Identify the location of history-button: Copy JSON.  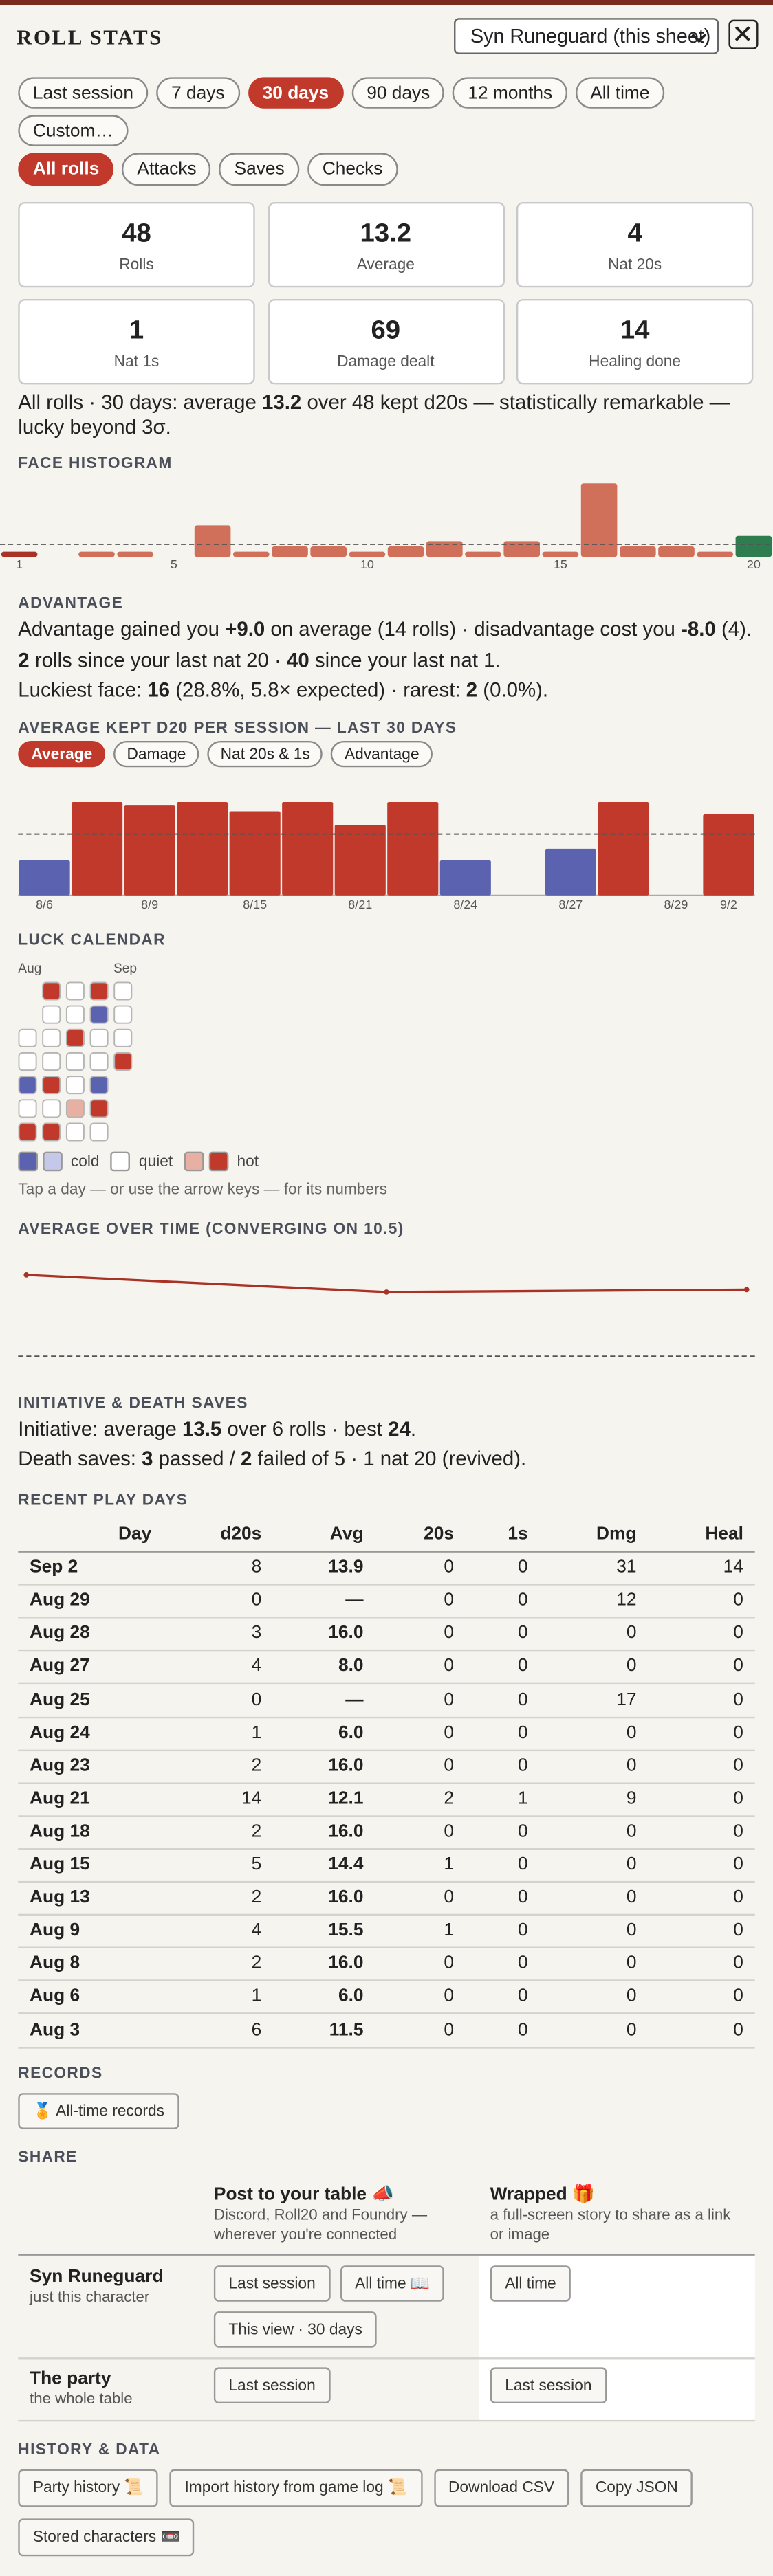
(637, 2488).